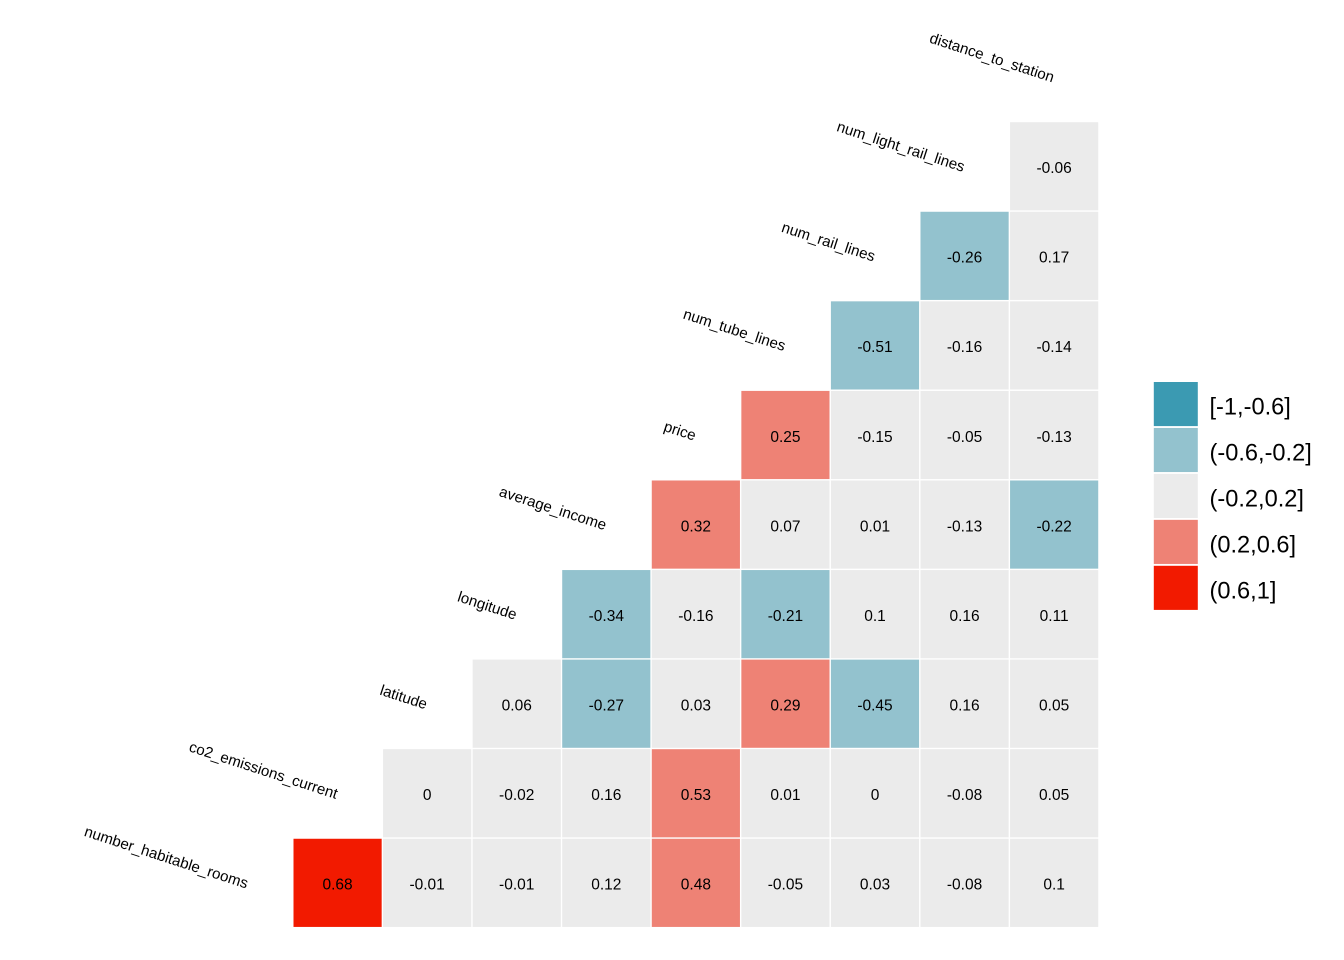 Image resolution: width=1344 pixels, height=960 pixels. Describe the element at coordinates (874, 706) in the screenshot. I see `svg-text: -0.45` at that location.